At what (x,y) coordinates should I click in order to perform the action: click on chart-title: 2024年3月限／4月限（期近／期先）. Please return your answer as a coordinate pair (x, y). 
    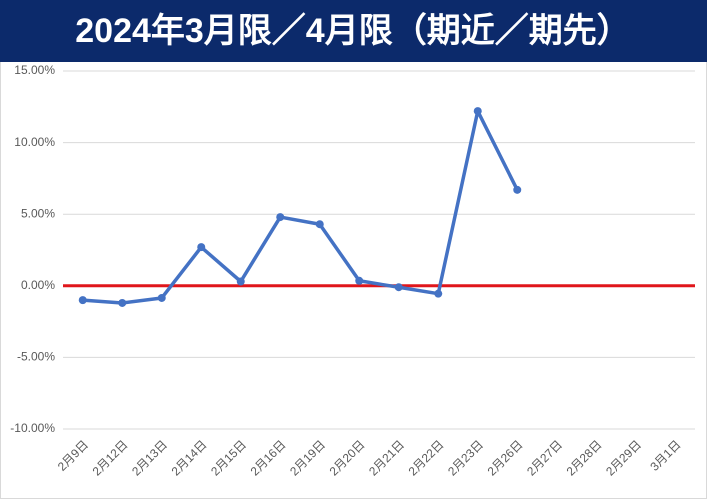
    Looking at the image, I should click on (352, 30).